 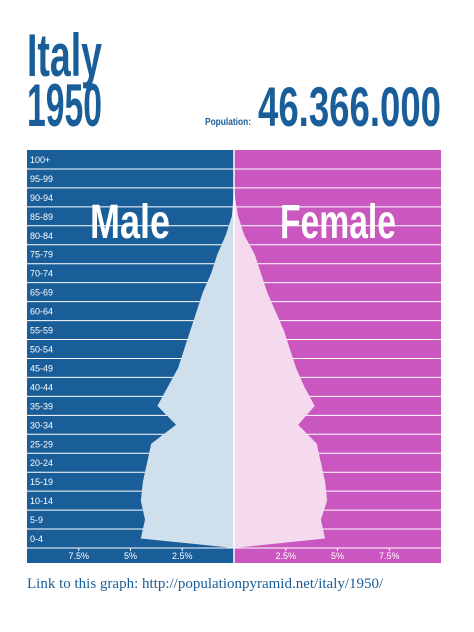 I want to click on age-label: 30-34, so click(x=41, y=425).